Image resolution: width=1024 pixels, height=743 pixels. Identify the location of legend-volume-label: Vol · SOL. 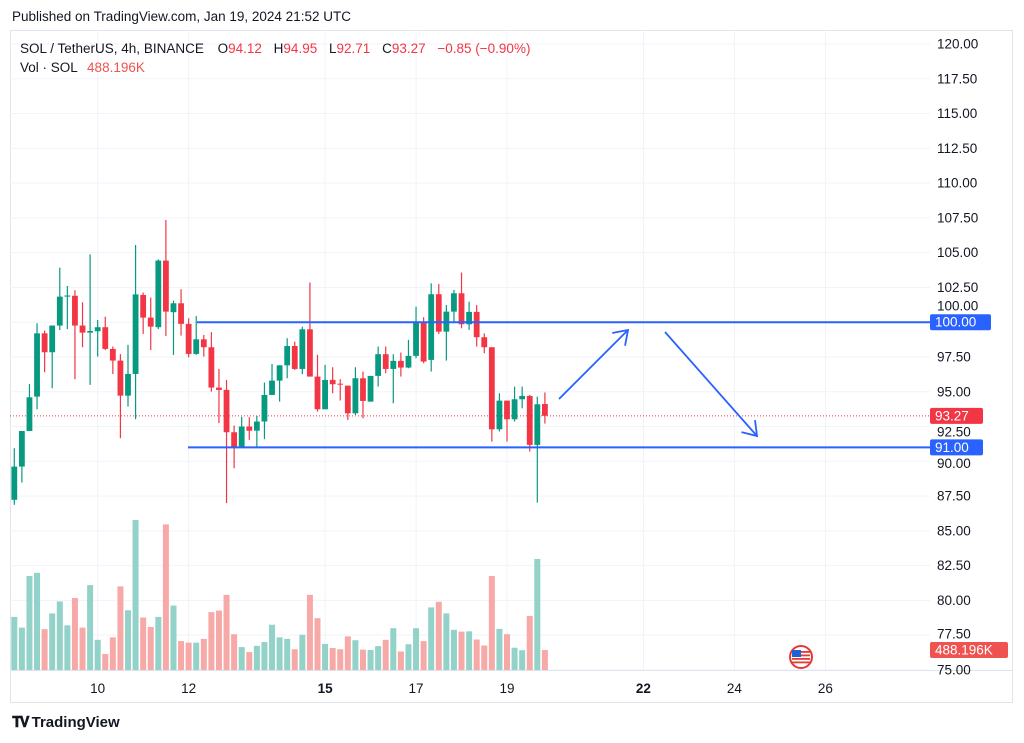
(49, 67).